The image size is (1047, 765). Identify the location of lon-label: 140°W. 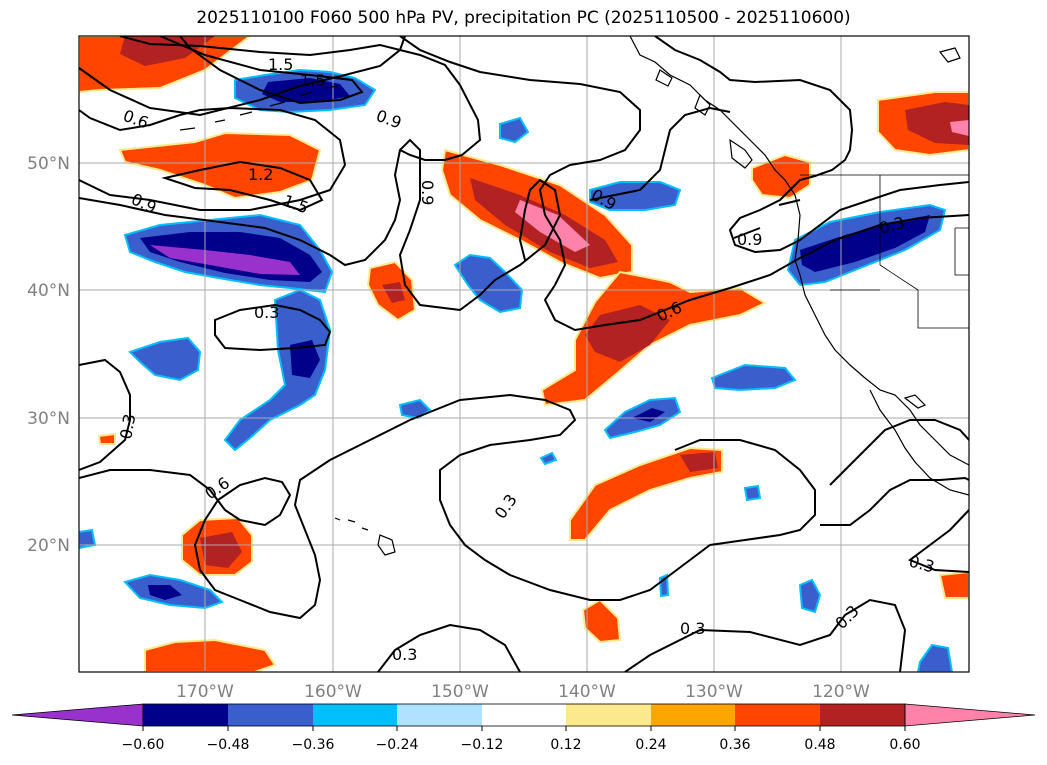
(587, 692).